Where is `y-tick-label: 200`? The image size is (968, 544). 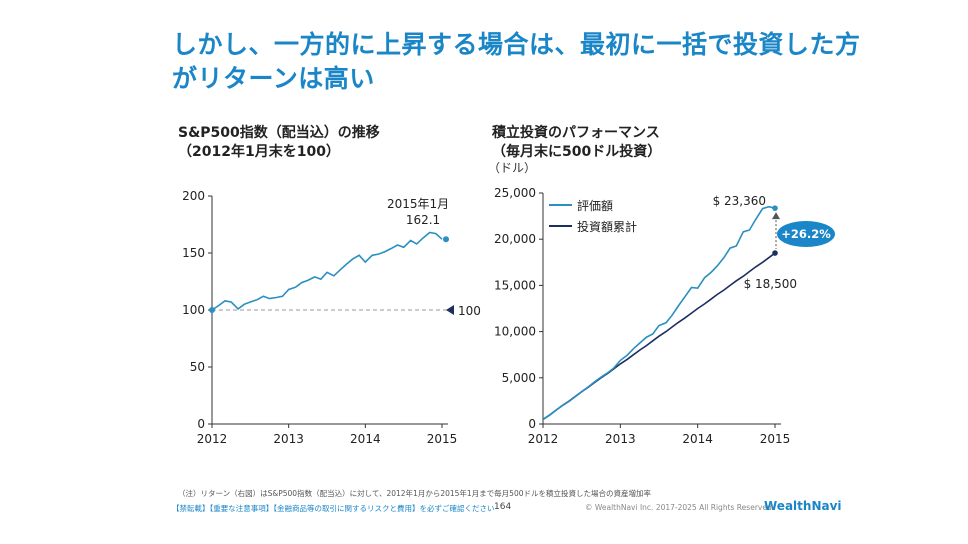 y-tick-label: 200 is located at coordinates (193, 196).